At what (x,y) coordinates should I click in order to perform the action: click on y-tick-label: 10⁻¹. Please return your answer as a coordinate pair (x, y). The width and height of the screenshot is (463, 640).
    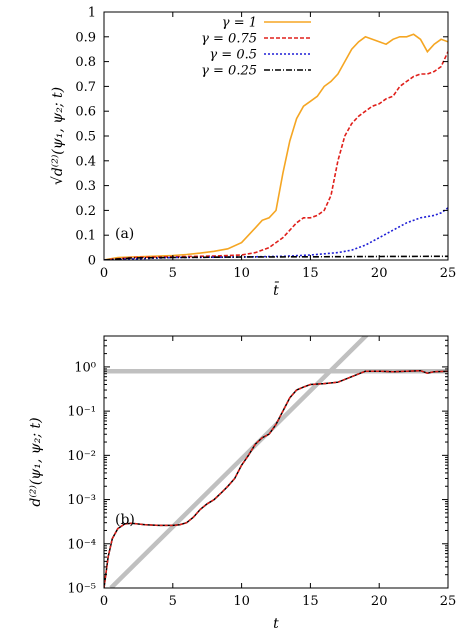
    Looking at the image, I should click on (81, 412).